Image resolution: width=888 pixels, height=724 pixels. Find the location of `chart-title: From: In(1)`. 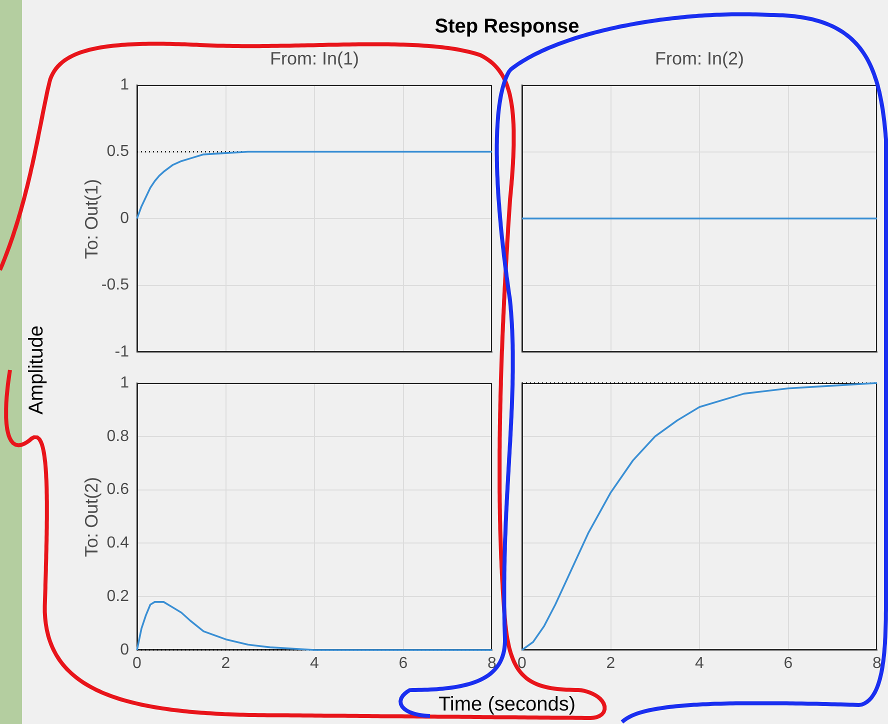

chart-title: From: In(1) is located at coordinates (315, 59).